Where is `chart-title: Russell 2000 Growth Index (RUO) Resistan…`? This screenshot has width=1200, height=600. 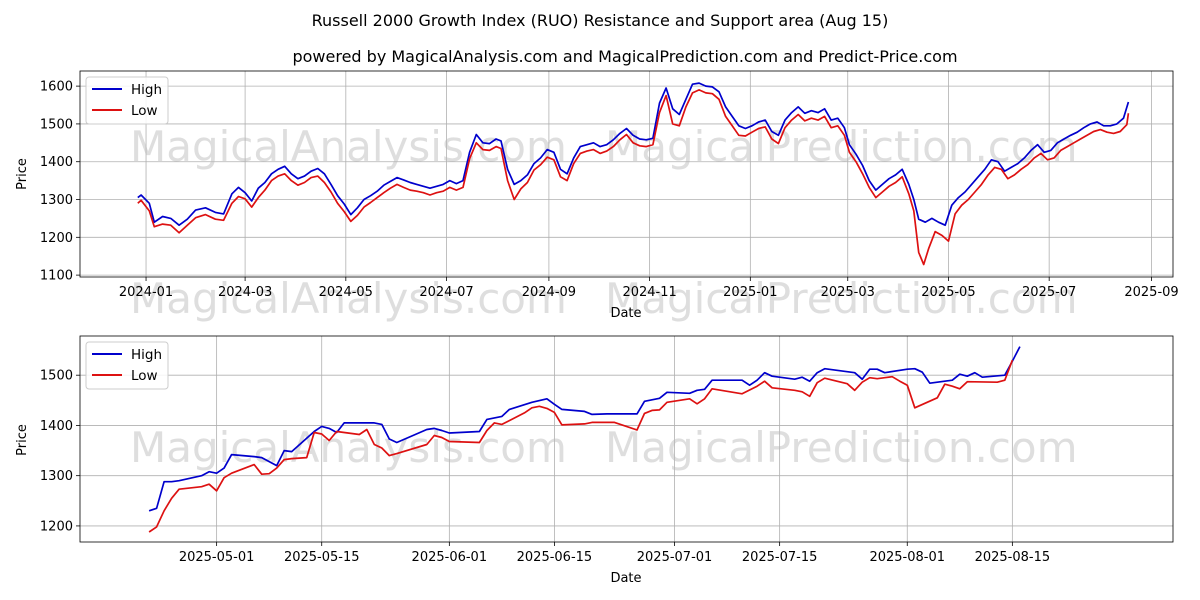 chart-title: Russell 2000 Growth Index (RUO) Resistan… is located at coordinates (600, 20).